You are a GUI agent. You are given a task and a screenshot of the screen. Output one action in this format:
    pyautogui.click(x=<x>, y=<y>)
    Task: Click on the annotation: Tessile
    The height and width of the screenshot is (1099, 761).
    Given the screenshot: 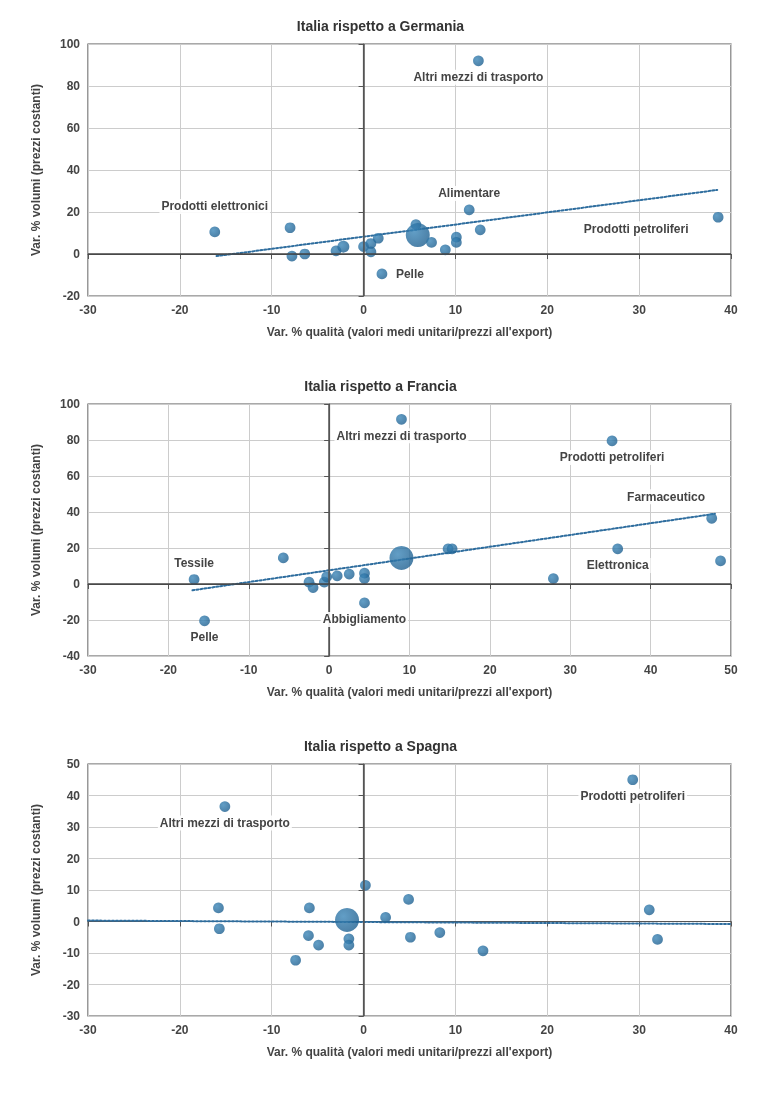 What is the action you would take?
    pyautogui.click(x=194, y=563)
    